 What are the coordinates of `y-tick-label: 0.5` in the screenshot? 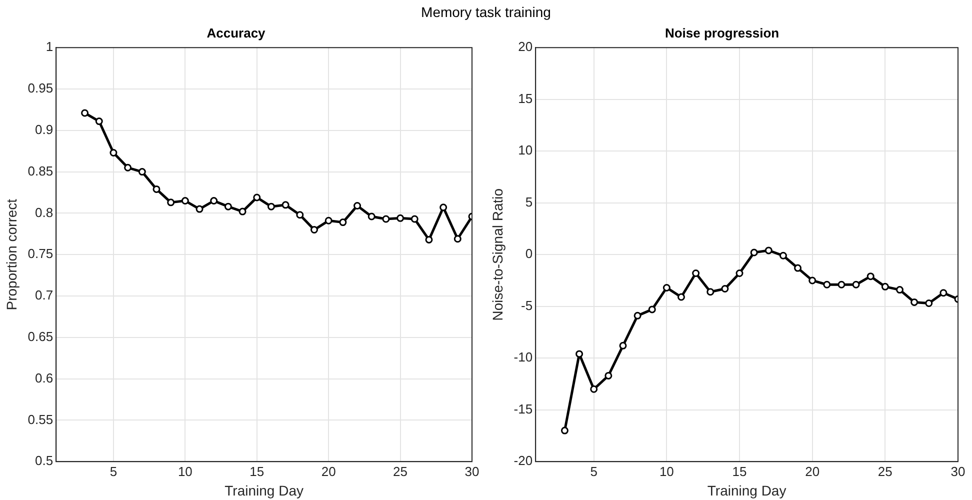 It's located at (44, 460).